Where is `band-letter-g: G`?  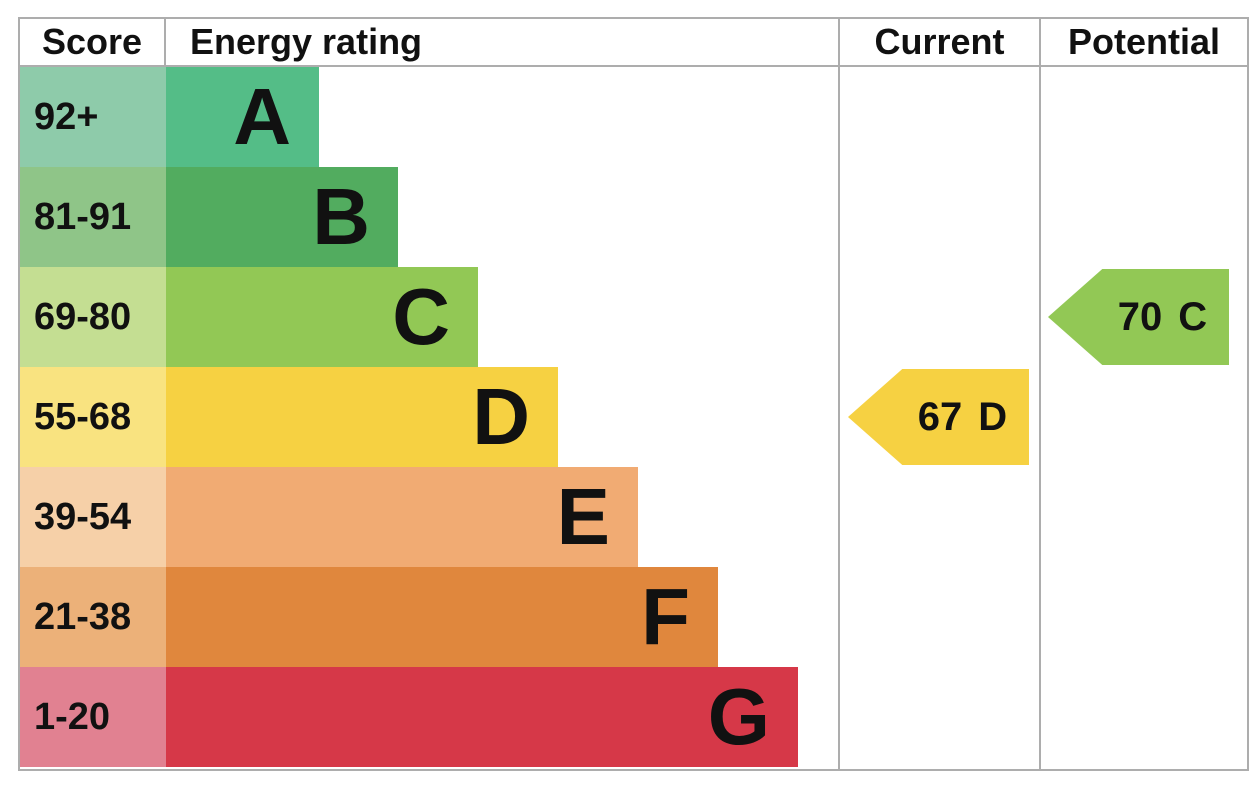 band-letter-g: G is located at coordinates (738, 716).